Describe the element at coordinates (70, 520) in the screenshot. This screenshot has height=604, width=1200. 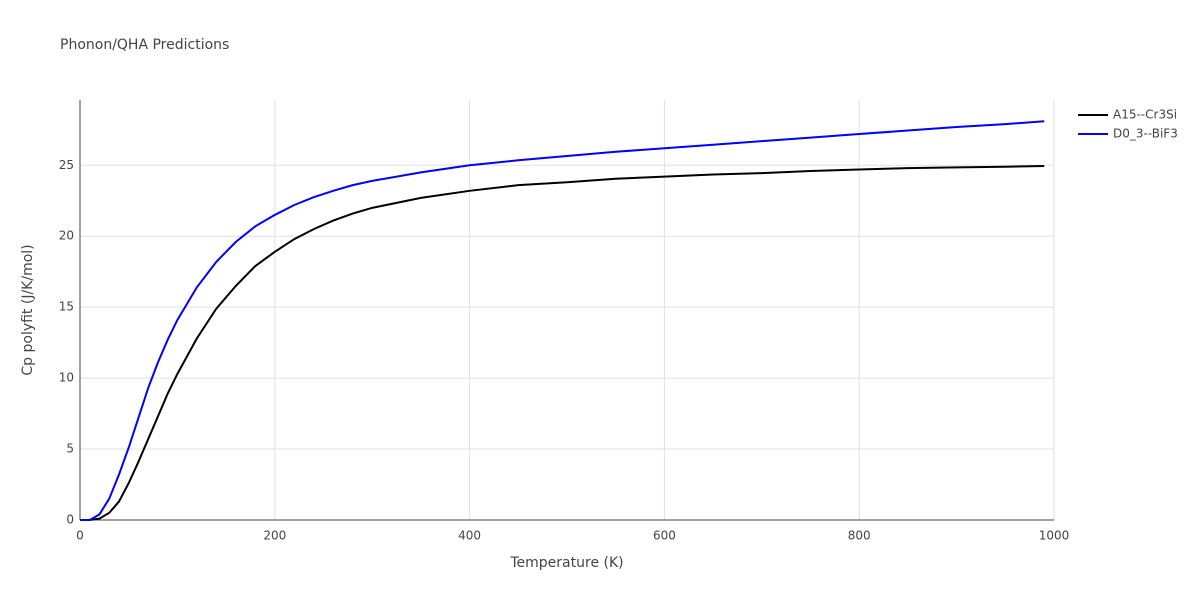
I see `y-tick-label: 0` at that location.